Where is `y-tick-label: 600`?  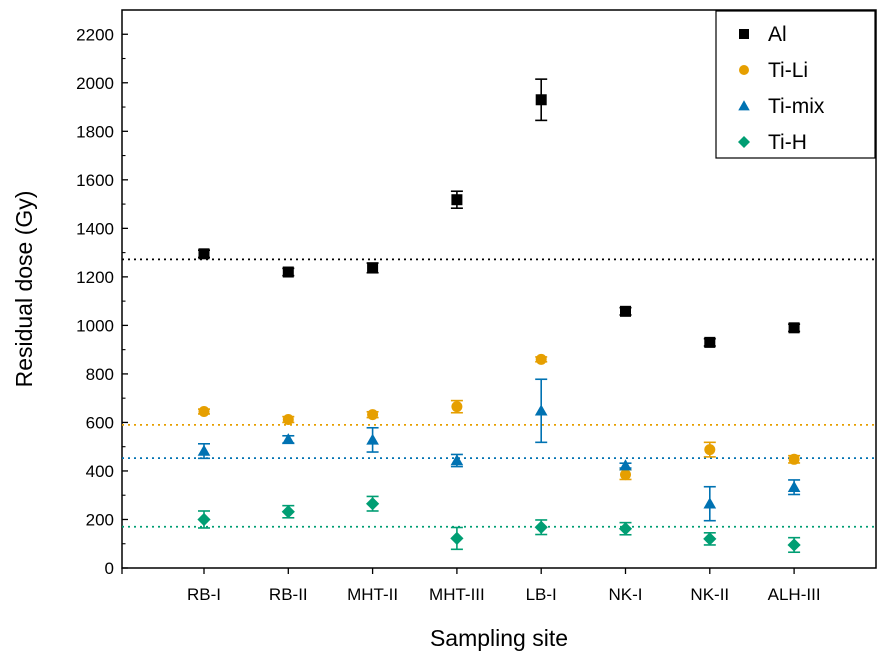
y-tick-label: 600 is located at coordinates (100, 422).